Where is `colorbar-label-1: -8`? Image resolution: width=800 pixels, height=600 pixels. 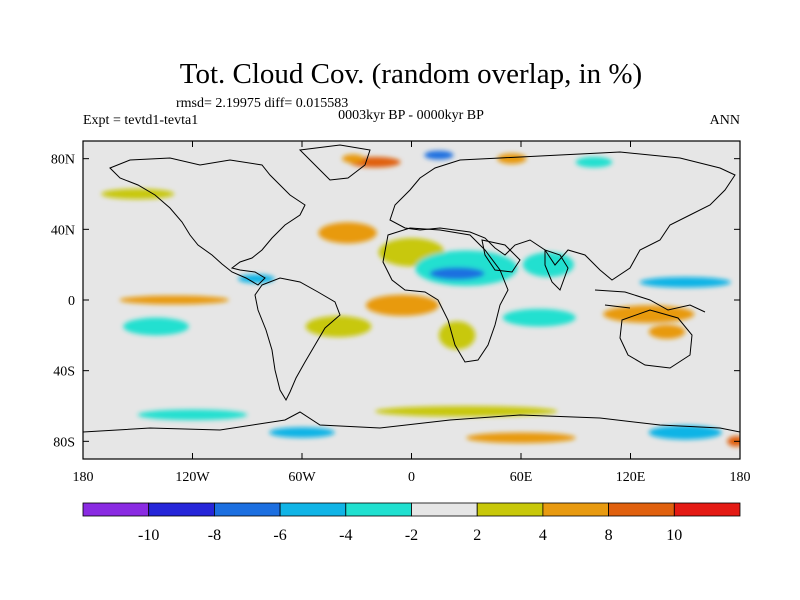 colorbar-label-1: -8 is located at coordinates (214, 535).